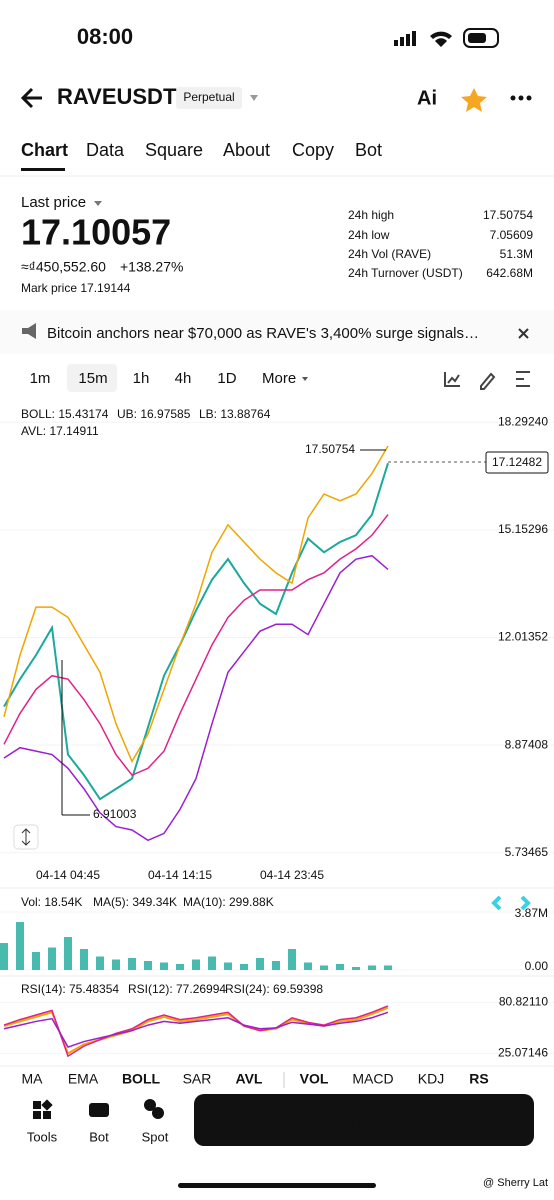 This screenshot has height=1200, width=554. I want to click on tab: Copy, so click(313, 150).